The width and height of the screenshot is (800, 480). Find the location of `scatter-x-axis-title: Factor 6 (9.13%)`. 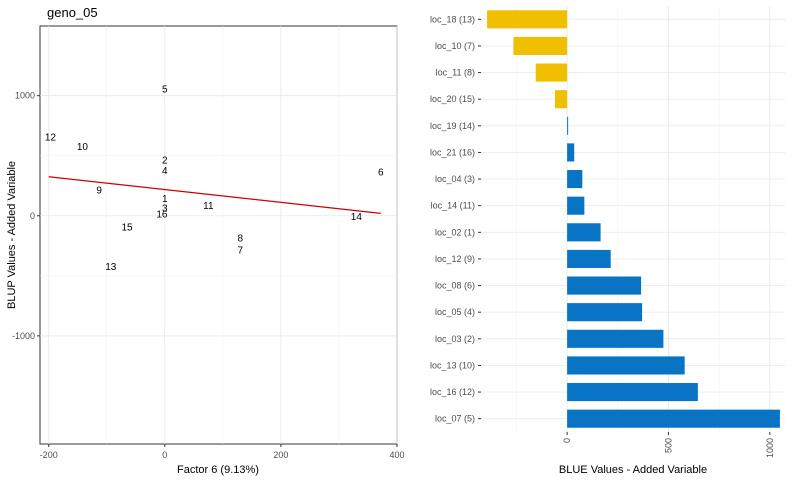

scatter-x-axis-title: Factor 6 (9.13%) is located at coordinates (218, 470).